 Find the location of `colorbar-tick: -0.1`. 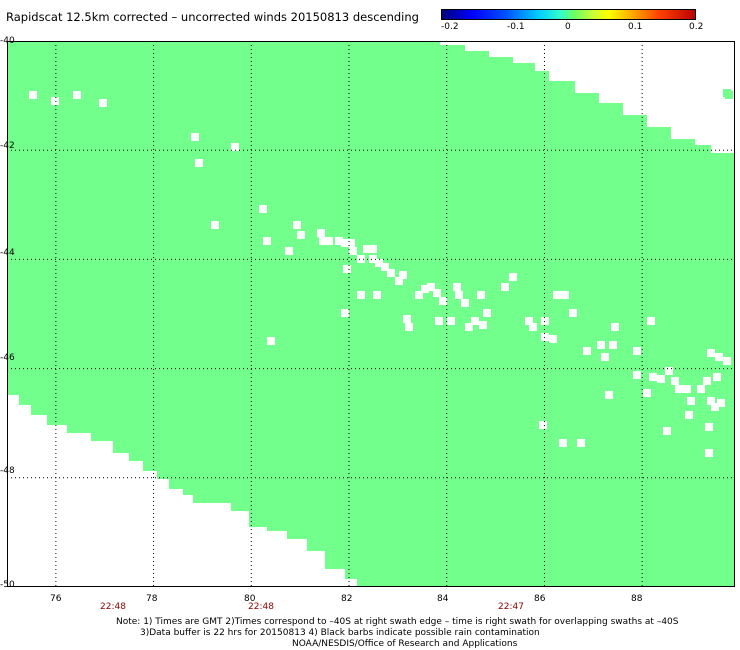

colorbar-tick: -0.1 is located at coordinates (516, 27).